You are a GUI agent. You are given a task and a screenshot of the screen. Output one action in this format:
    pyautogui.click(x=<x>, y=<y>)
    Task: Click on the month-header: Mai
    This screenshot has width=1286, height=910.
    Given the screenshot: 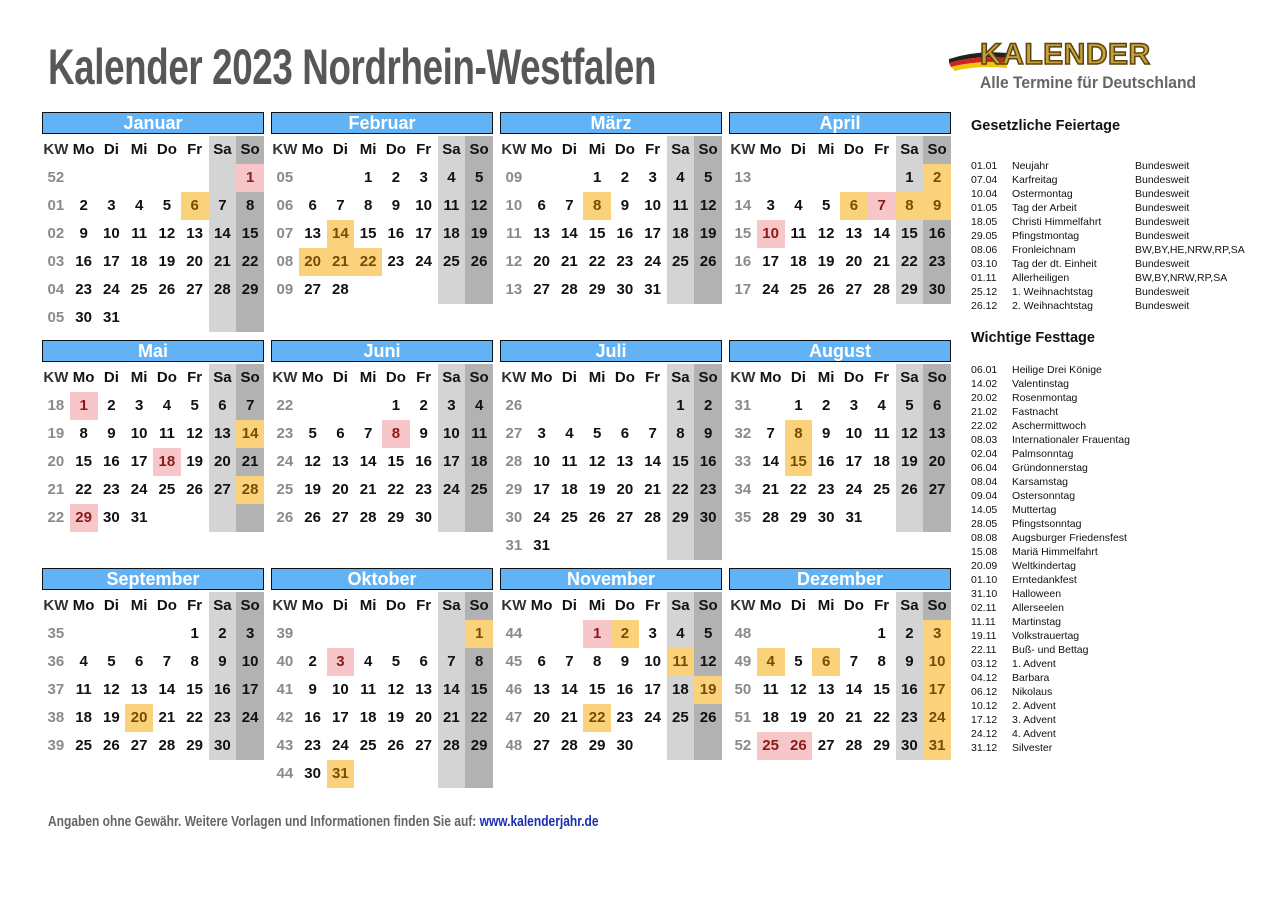 What is the action you would take?
    pyautogui.click(x=153, y=351)
    